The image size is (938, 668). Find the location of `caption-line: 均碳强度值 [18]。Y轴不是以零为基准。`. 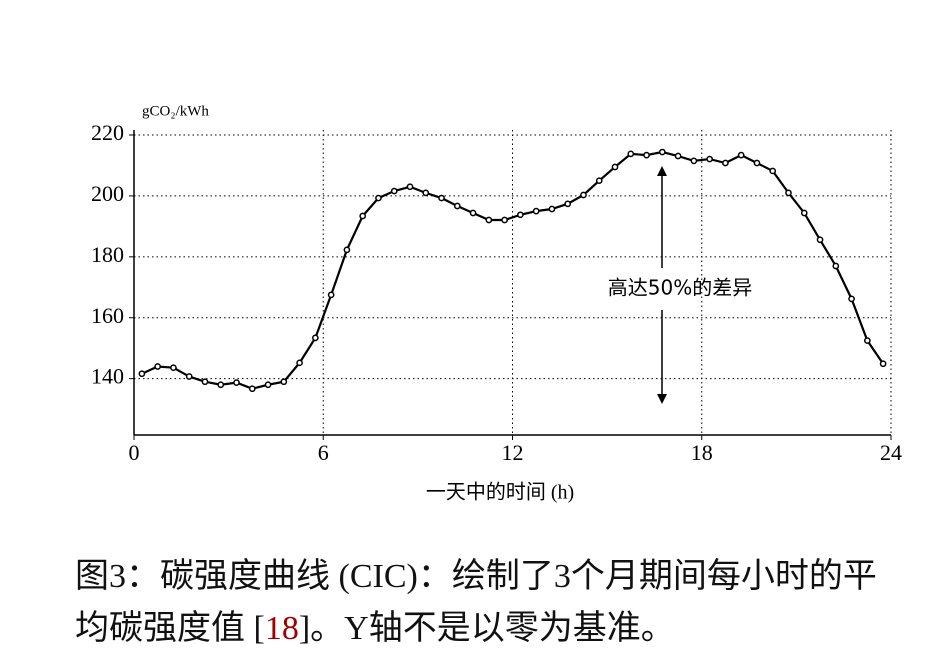

caption-line: 均碳强度值 [18]。Y轴不是以零为基准。 is located at coordinates (375, 624).